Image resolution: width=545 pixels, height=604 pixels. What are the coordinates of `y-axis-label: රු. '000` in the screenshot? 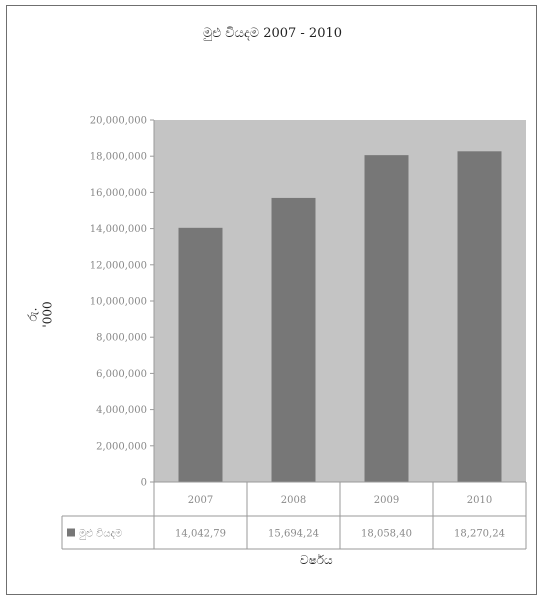 It's located at (40, 314).